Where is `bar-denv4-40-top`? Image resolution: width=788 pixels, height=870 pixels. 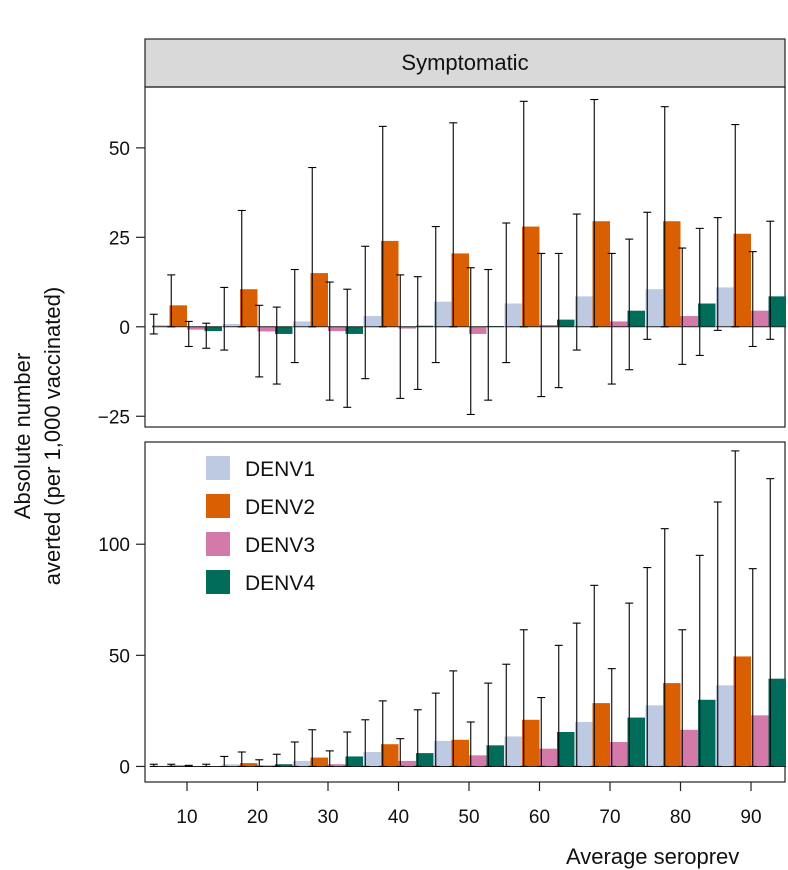
bar-denv4-40-top is located at coordinates (425, 326).